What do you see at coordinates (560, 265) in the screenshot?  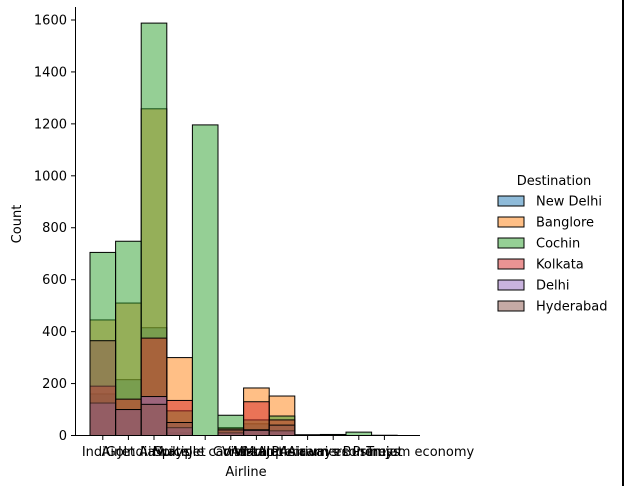 I see `legend-label: Kolkata` at bounding box center [560, 265].